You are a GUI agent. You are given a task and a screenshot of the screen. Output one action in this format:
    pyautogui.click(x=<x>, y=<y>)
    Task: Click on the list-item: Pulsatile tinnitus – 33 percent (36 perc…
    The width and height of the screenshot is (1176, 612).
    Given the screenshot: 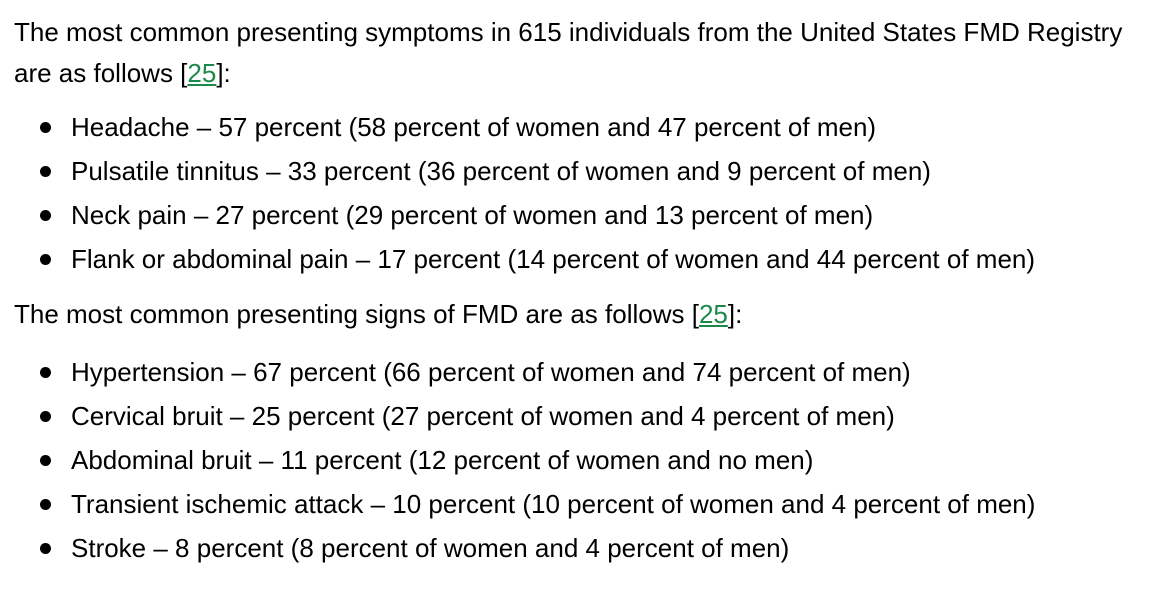 What is the action you would take?
    pyautogui.click(x=588, y=171)
    